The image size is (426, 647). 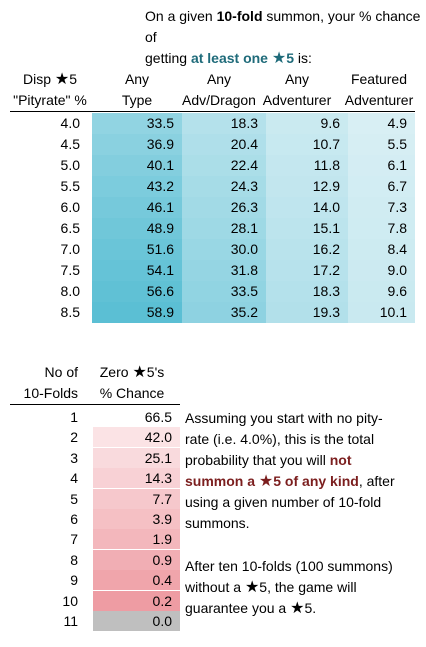 I want to click on header-any-type-line1: Any, so click(x=137, y=79).